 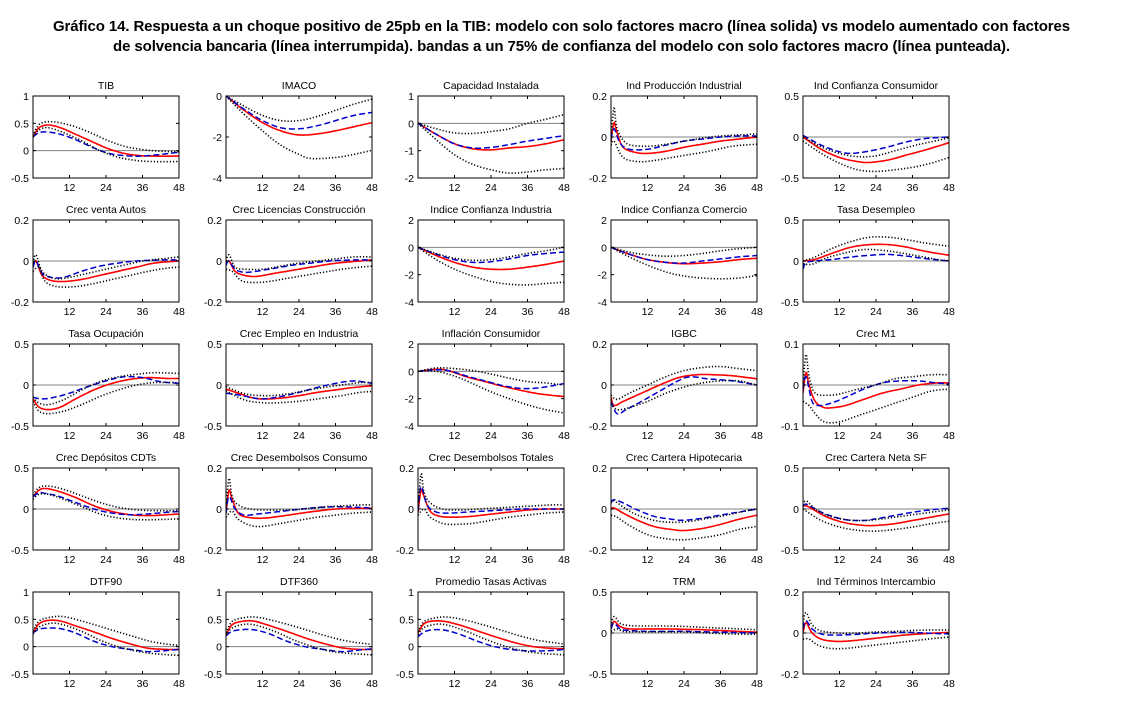 What do you see at coordinates (298, 210) in the screenshot?
I see `panel-title: Crec Licencias Construcción` at bounding box center [298, 210].